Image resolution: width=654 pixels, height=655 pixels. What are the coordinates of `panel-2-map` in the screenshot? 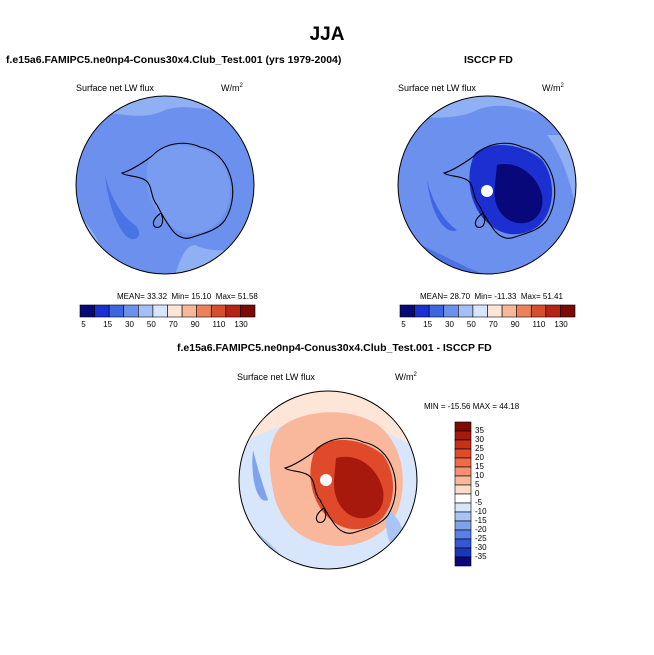 It's located at (487, 185).